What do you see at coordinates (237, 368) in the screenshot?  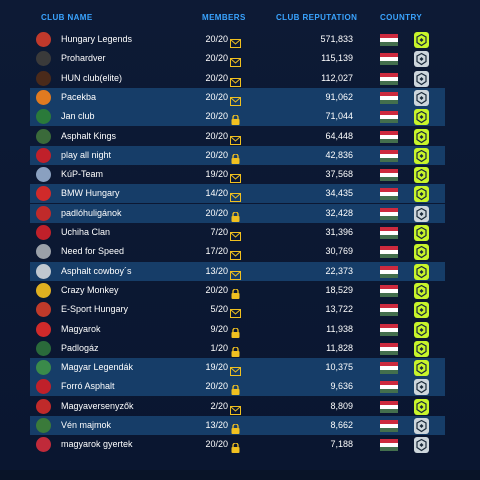 I see `club-row: Magyar Legendák 19/20 10,375` at bounding box center [237, 368].